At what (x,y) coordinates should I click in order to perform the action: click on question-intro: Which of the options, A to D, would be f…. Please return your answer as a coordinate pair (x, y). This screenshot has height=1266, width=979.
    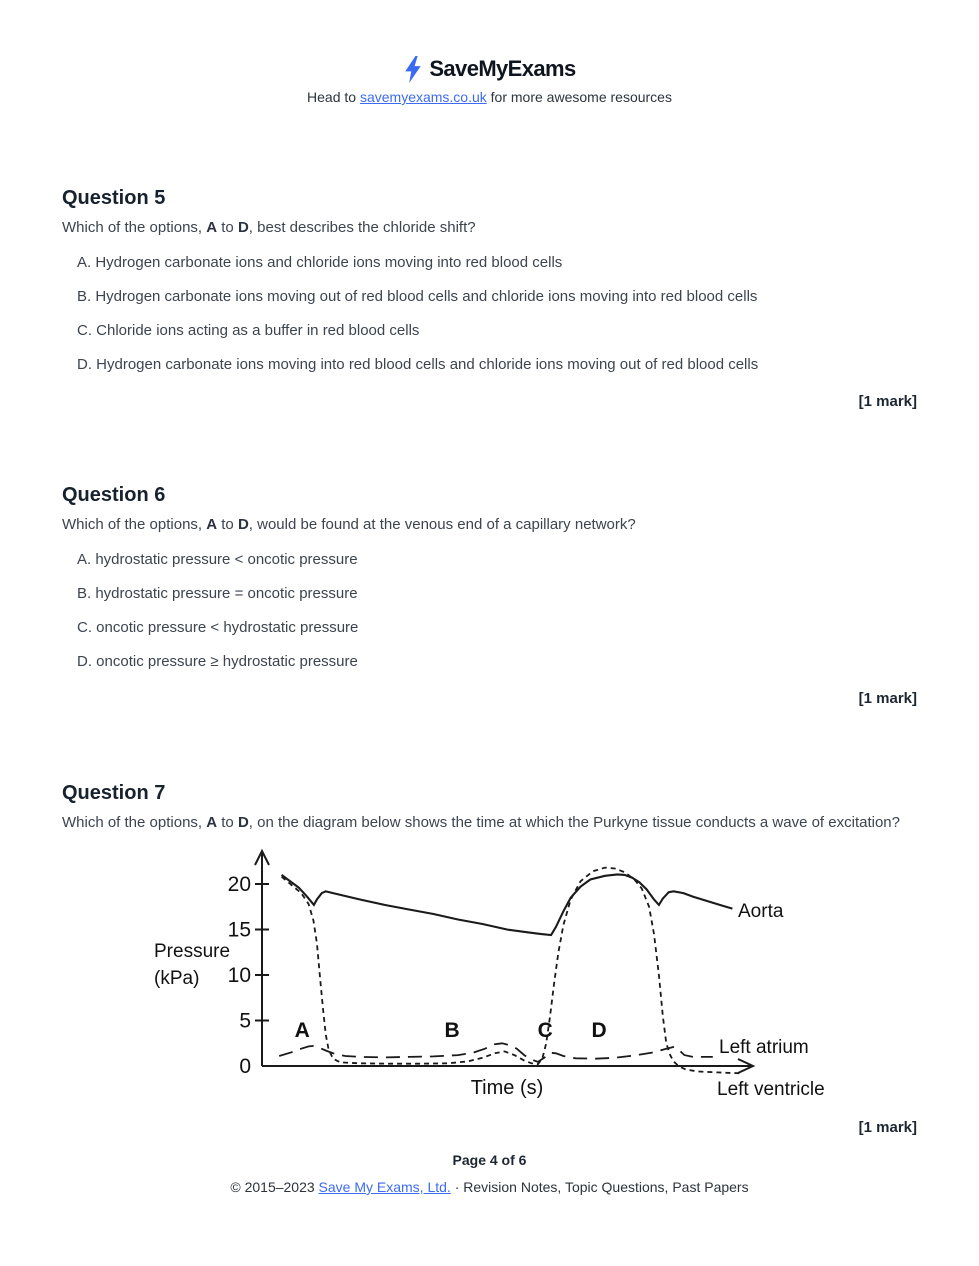
    Looking at the image, I should click on (349, 524).